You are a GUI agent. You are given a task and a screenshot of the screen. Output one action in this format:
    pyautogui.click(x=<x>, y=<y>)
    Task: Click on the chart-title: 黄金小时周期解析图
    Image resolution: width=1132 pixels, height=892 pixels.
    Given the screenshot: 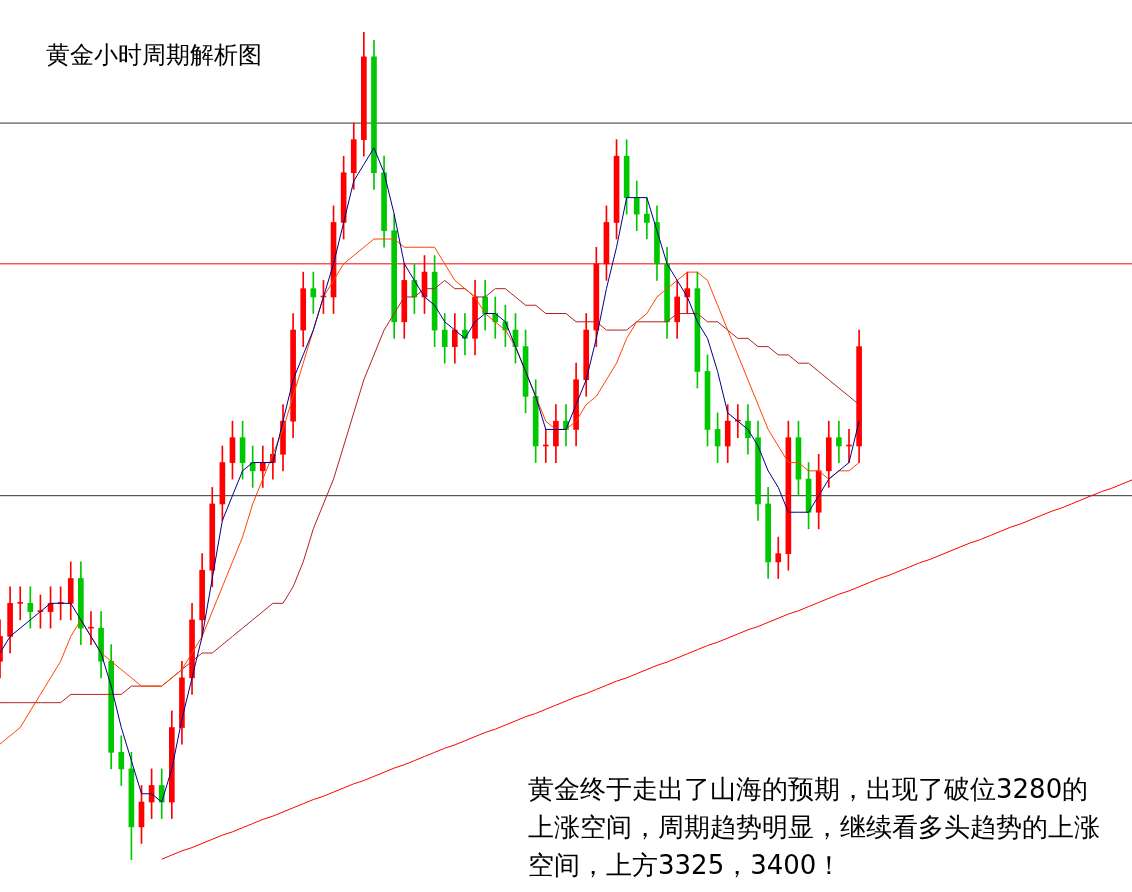 What is the action you would take?
    pyautogui.click(x=154, y=55)
    